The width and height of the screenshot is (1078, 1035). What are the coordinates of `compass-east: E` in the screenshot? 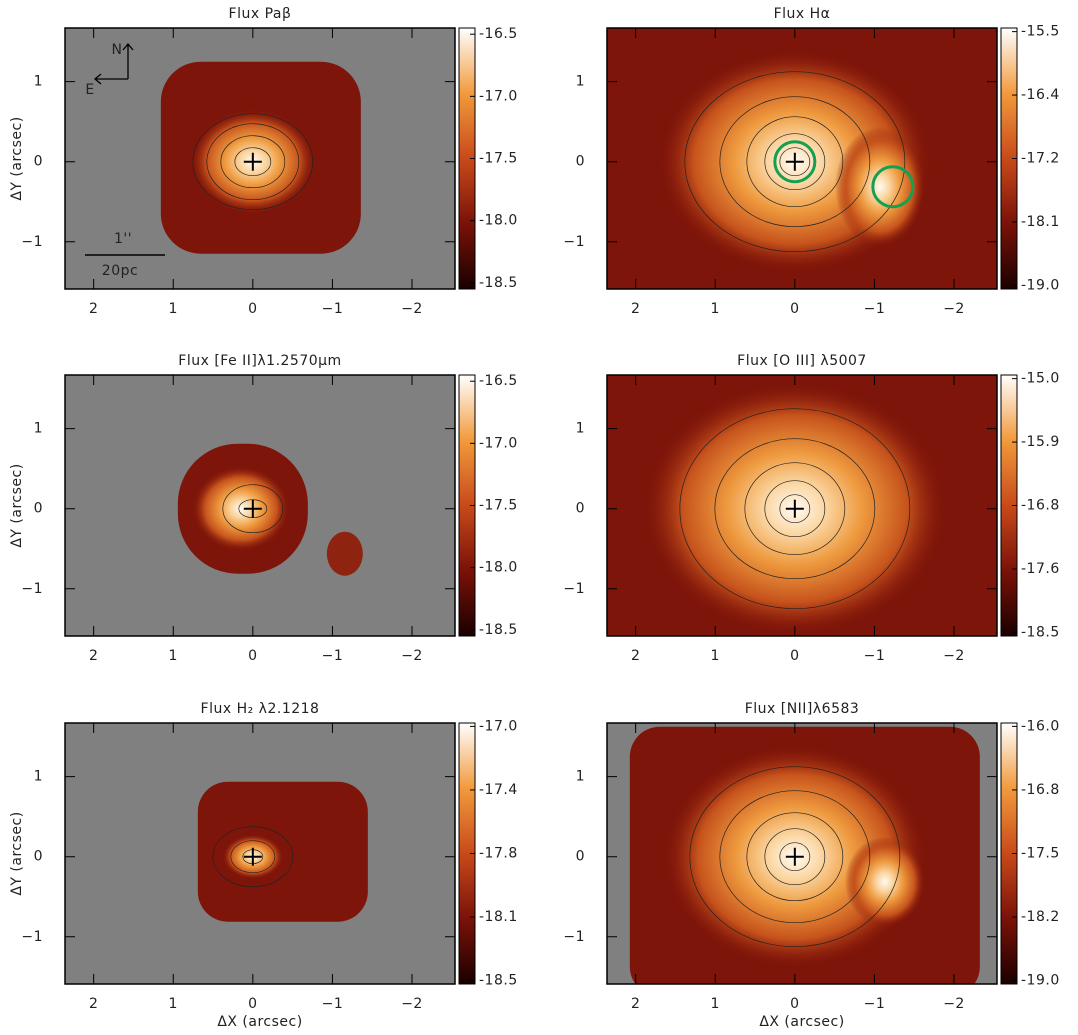 It's located at (89, 90).